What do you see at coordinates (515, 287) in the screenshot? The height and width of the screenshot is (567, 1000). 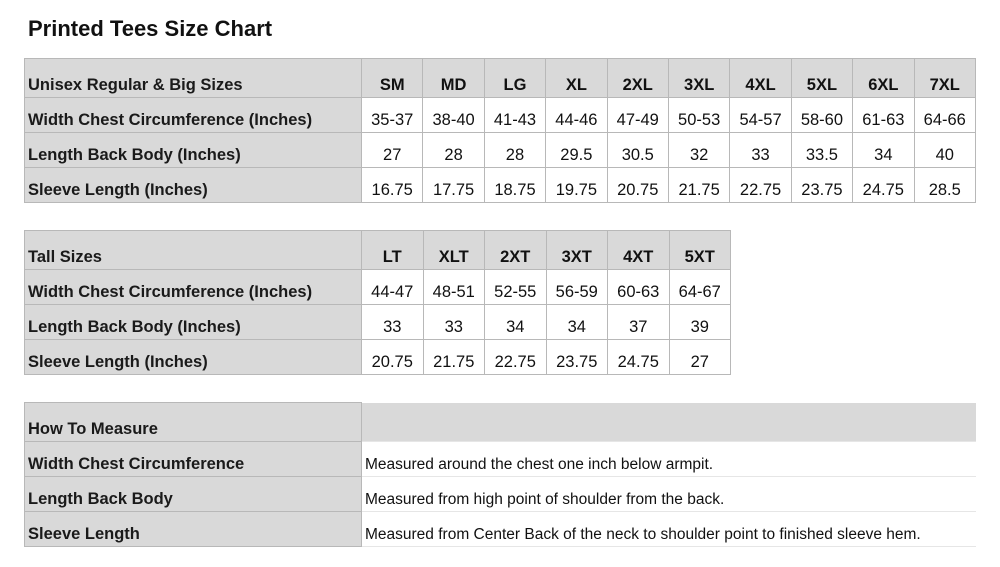 I see `size-value: 52-55` at bounding box center [515, 287].